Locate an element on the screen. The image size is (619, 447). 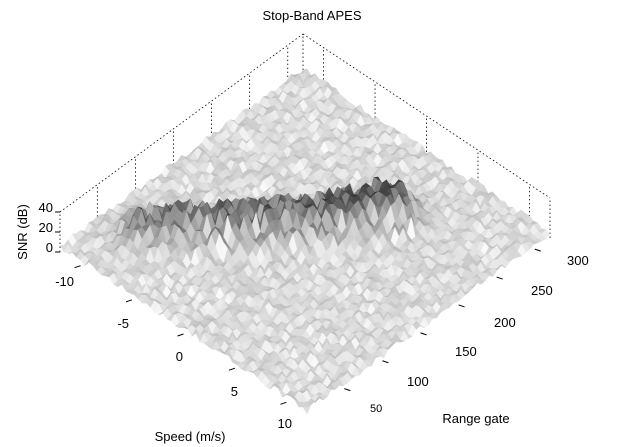
z-axis-label: SNR (dB) is located at coordinates (22, 232).